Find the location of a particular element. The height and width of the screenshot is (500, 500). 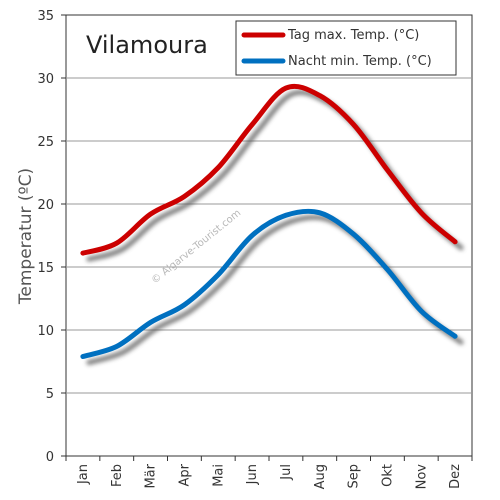

y-tick-label: 10 is located at coordinates (45, 331).